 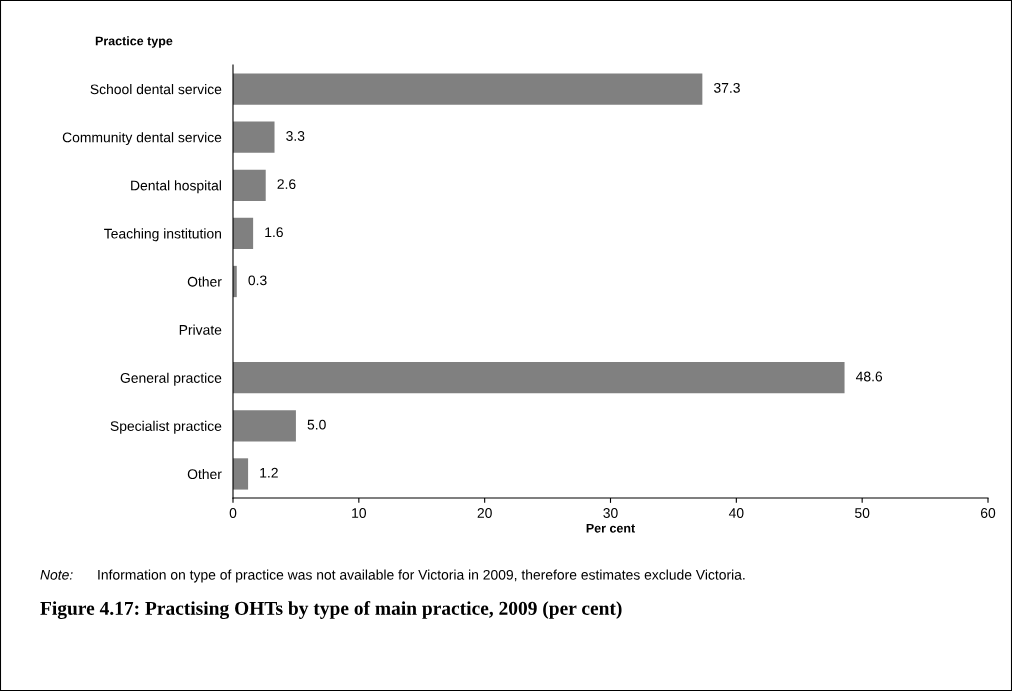 What do you see at coordinates (484, 513) in the screenshot?
I see `x-tick-label: 20` at bounding box center [484, 513].